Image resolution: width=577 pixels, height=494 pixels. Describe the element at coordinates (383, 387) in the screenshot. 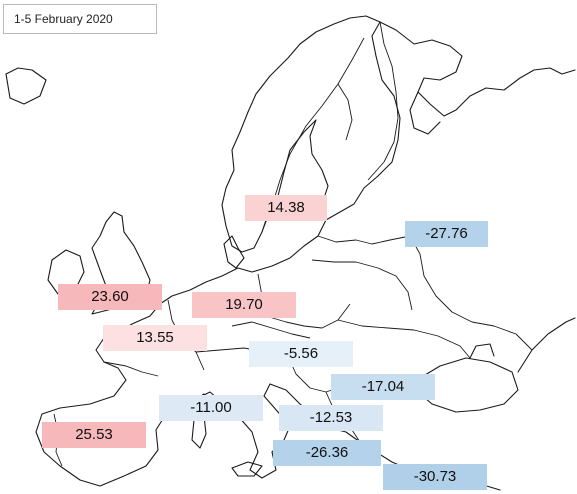

I see `value-box-ukraine-south: -17.04` at that location.